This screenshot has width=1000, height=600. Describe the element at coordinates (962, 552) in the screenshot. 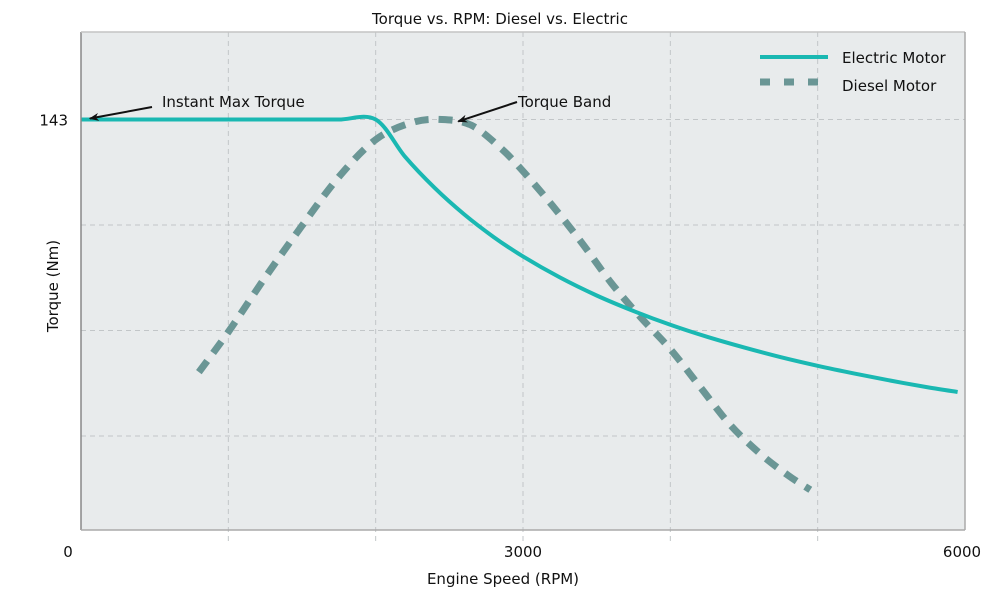

I see `x-tick-label: 6000` at that location.